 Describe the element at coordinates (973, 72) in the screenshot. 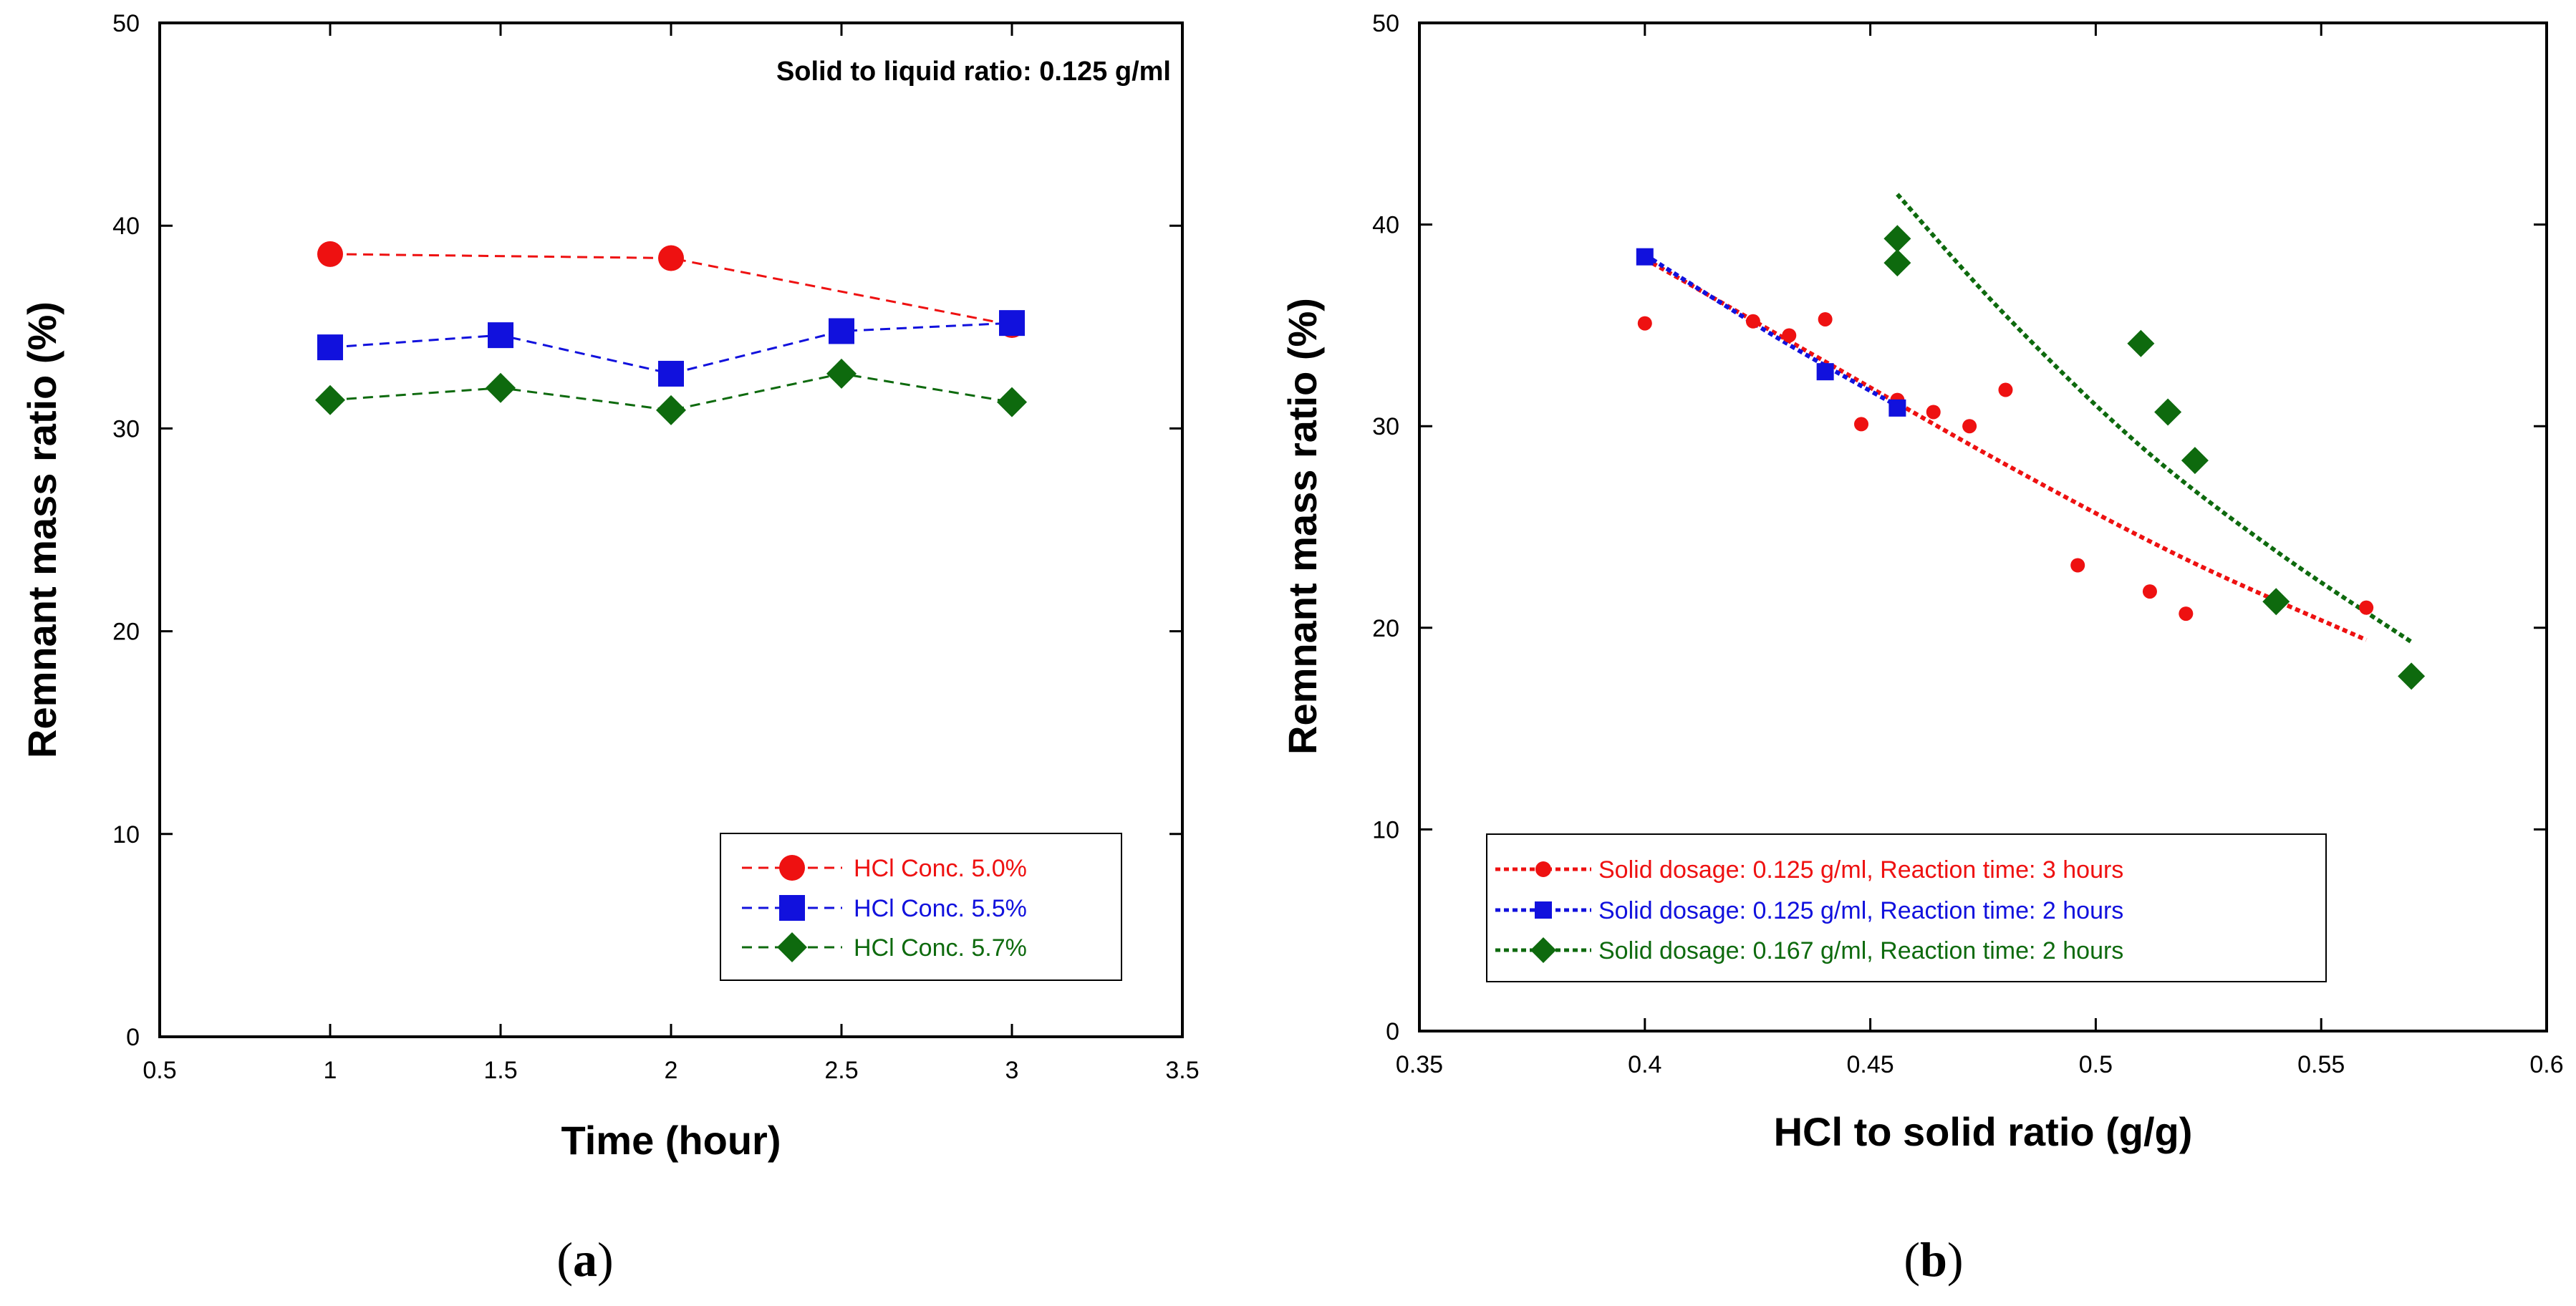

I see `panel-a-annotation: Solid to liquid ratio: 0.125 g/ml` at that location.